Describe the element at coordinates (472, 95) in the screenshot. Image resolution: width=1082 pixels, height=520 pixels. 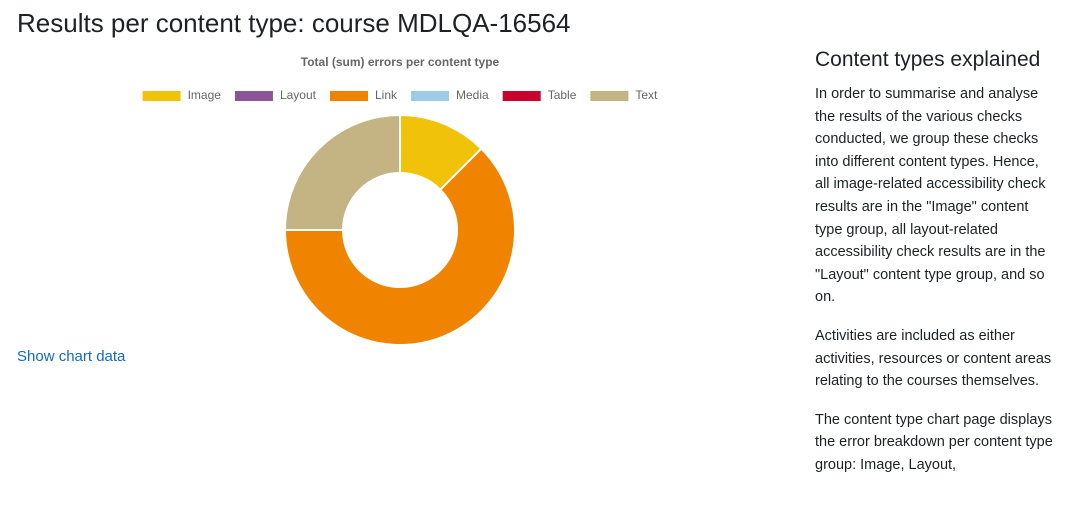
I see `legend-label: Media` at that location.